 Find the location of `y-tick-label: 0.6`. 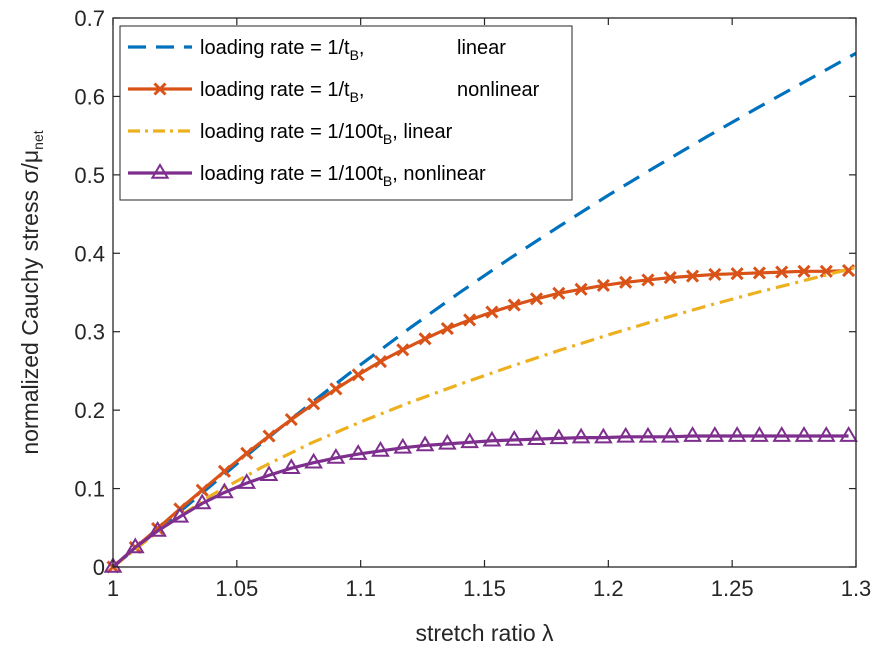

y-tick-label: 0.6 is located at coordinates (89, 96).